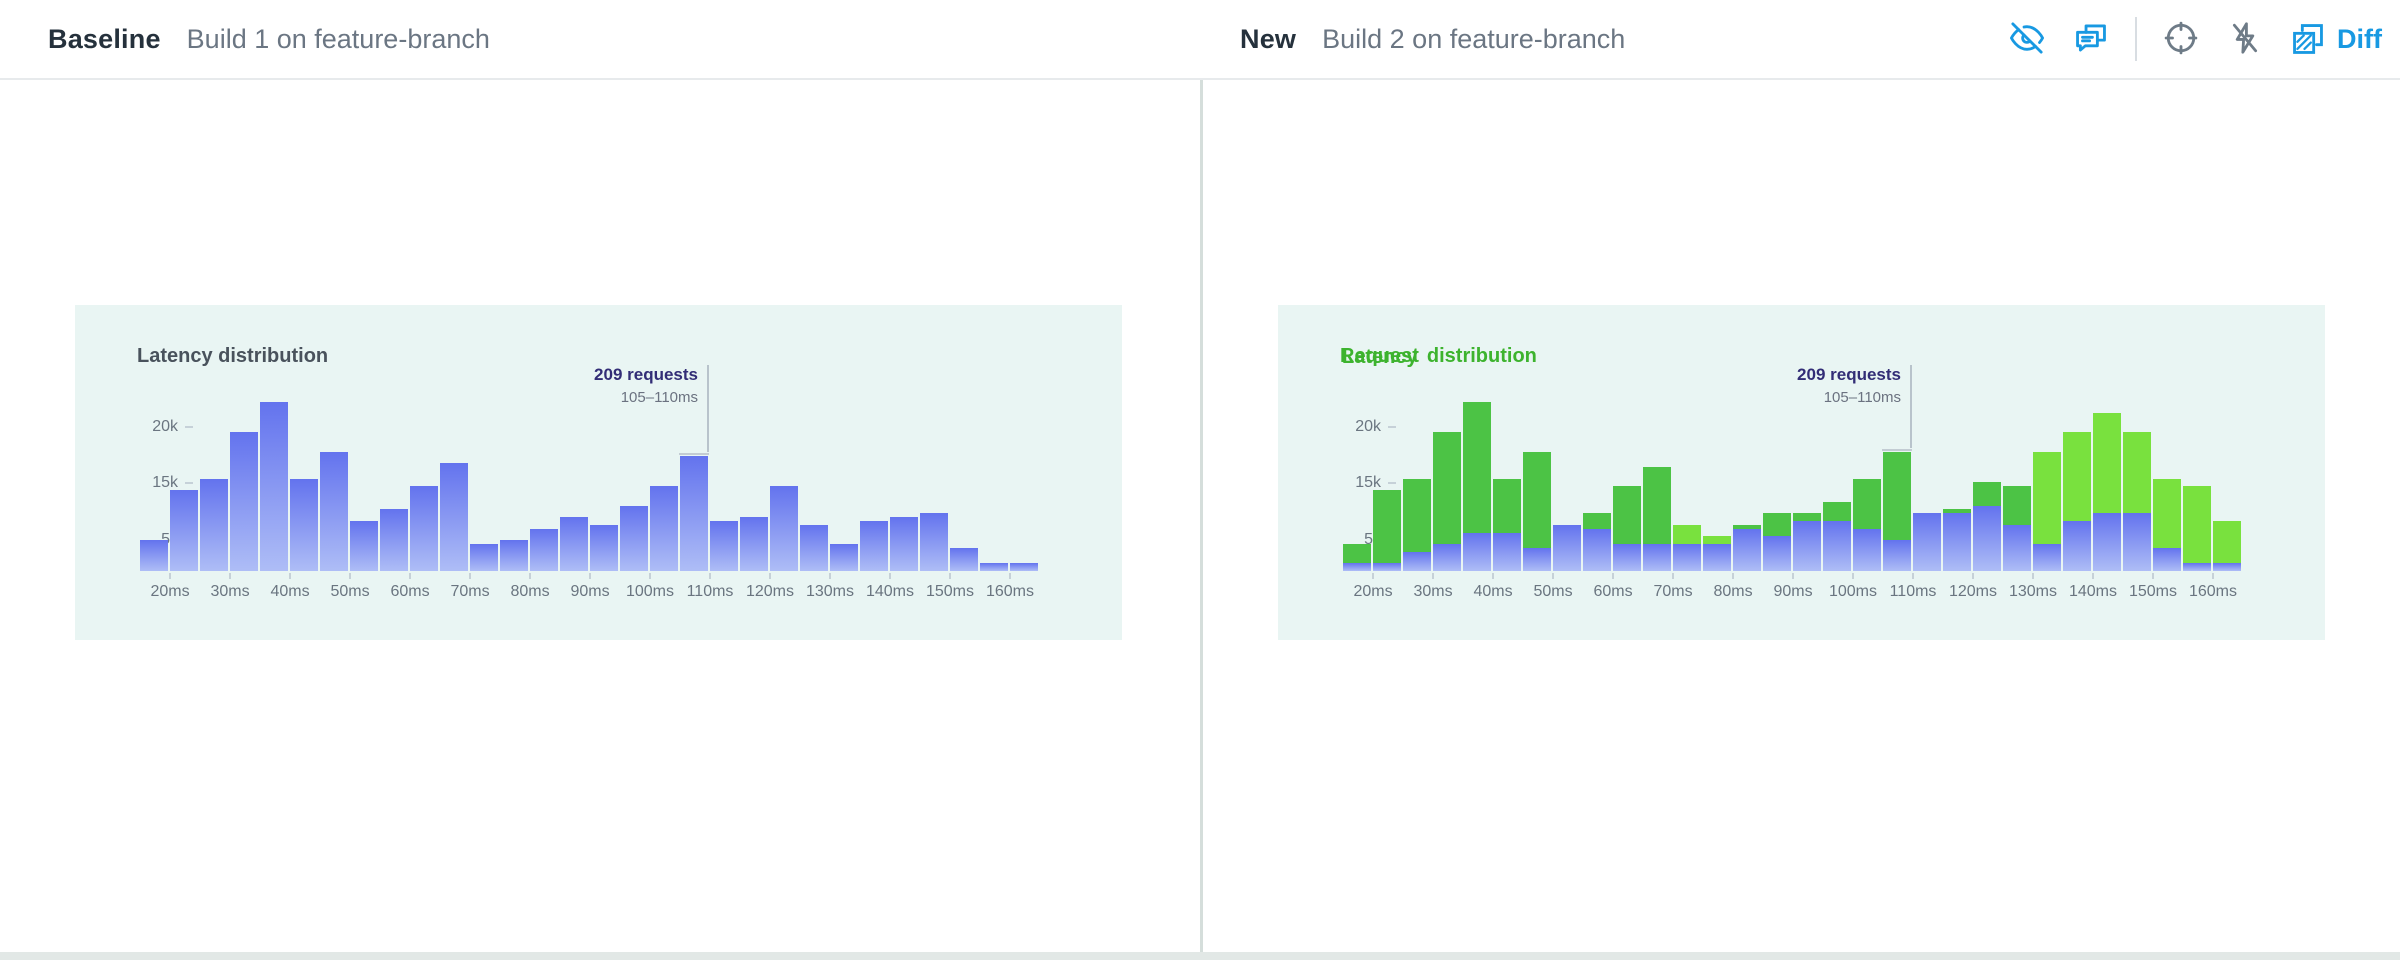  Describe the element at coordinates (1432, 39) in the screenshot. I see `new-header: New Build 2 on feature-branch` at that location.